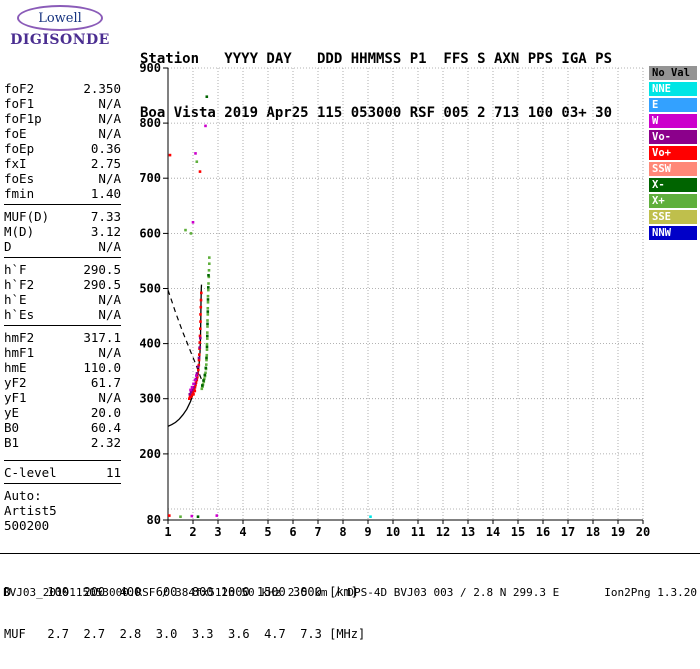 The image size is (700, 669). Describe the element at coordinates (150, 289) in the screenshot. I see `svg-text: 500` at that location.